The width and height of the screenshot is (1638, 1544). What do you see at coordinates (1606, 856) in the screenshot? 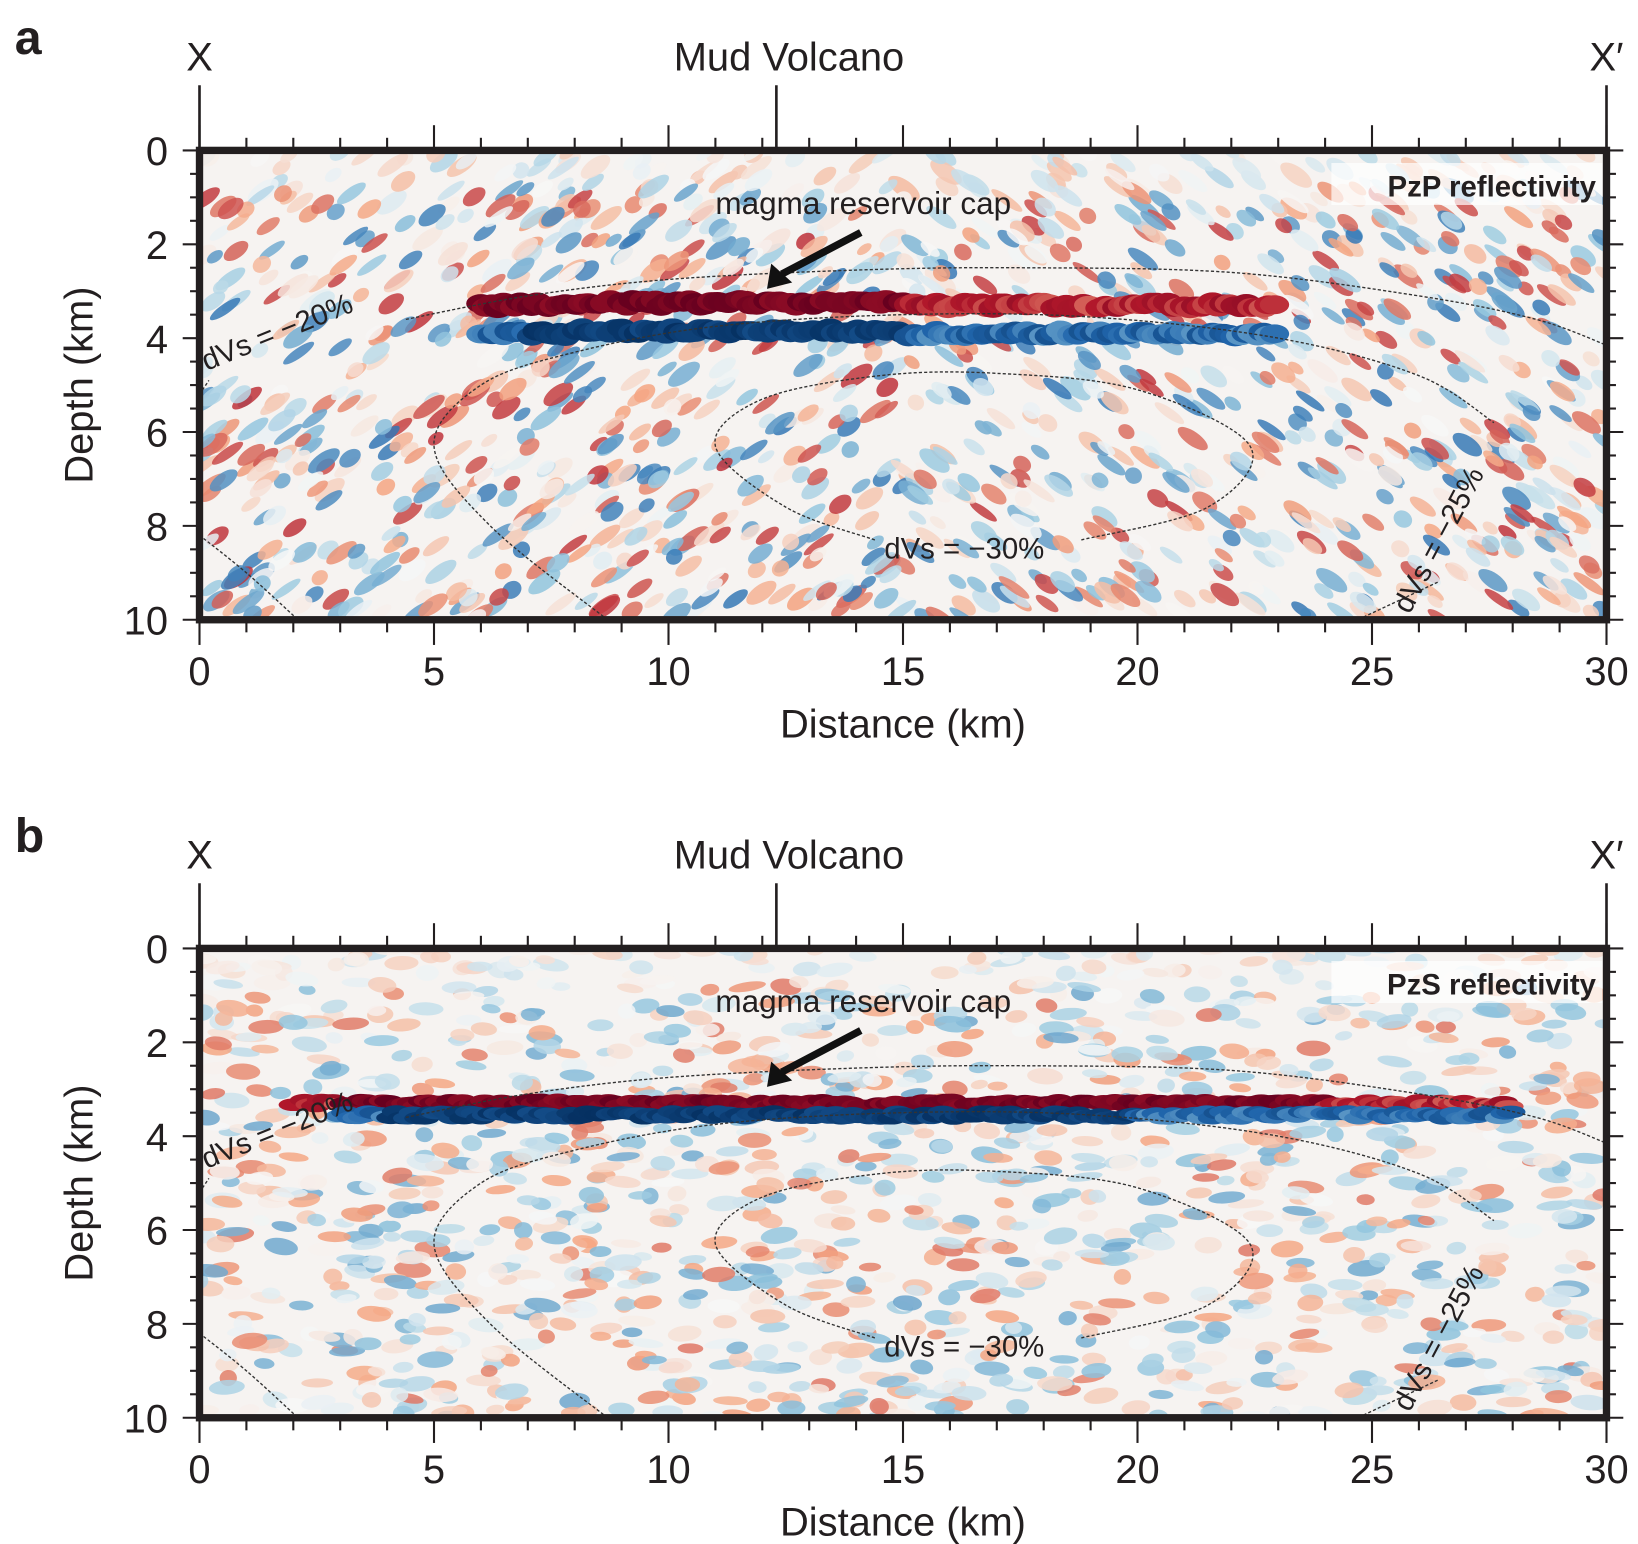
I see `profile-end-label: X′` at bounding box center [1606, 856].